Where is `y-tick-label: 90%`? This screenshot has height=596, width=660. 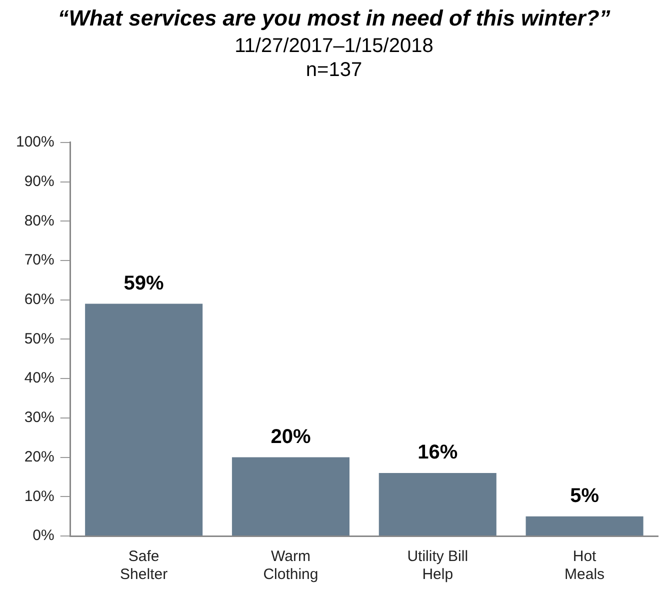 y-tick-label: 90% is located at coordinates (39, 181).